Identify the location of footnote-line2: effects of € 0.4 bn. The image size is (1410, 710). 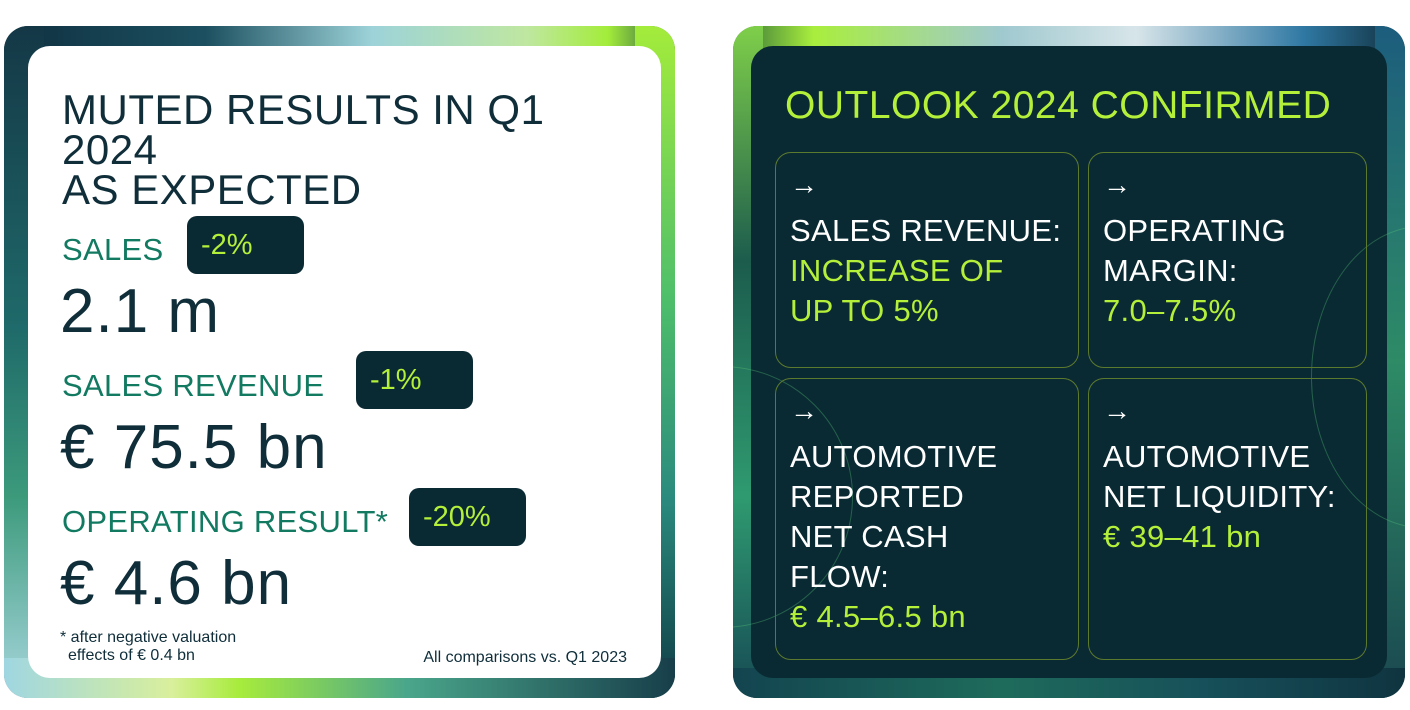
(131, 655).